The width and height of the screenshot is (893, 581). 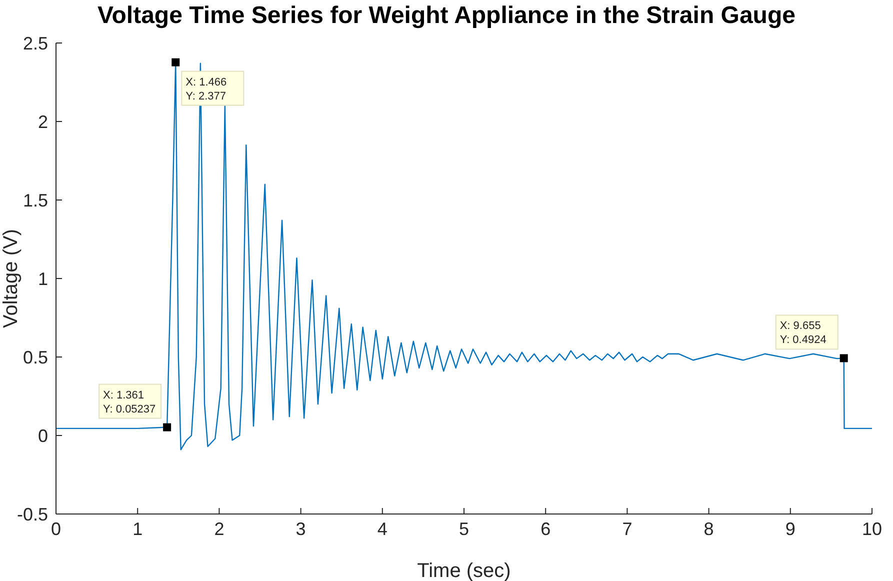 What do you see at coordinates (803, 333) in the screenshot?
I see `annotation: X: 9.655 Y: 0.4924` at bounding box center [803, 333].